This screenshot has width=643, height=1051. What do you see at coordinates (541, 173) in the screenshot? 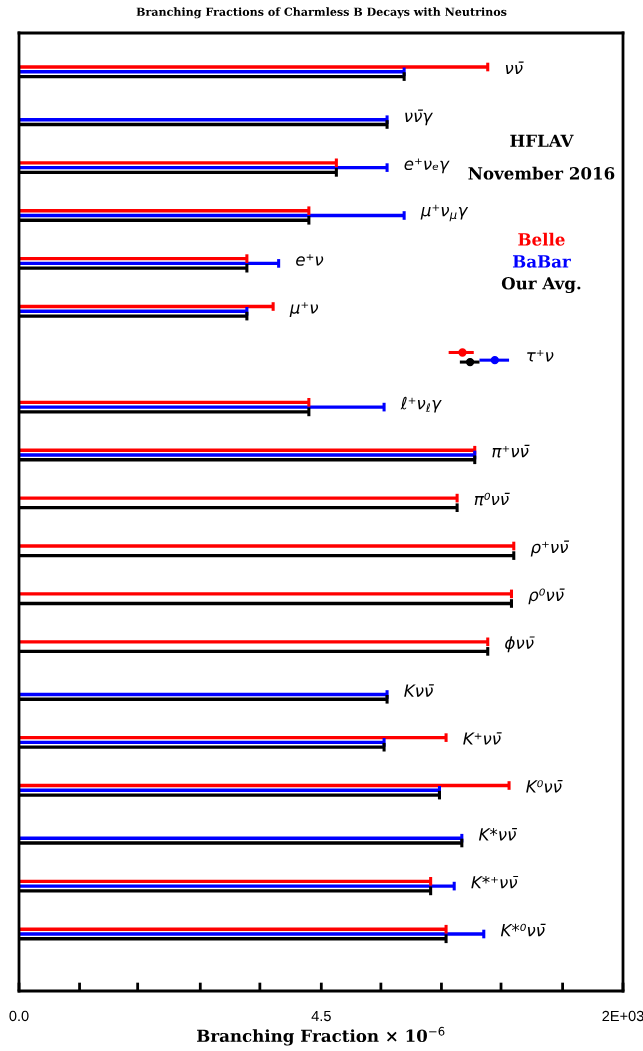
I see `annotation: November 2016` at bounding box center [541, 173].